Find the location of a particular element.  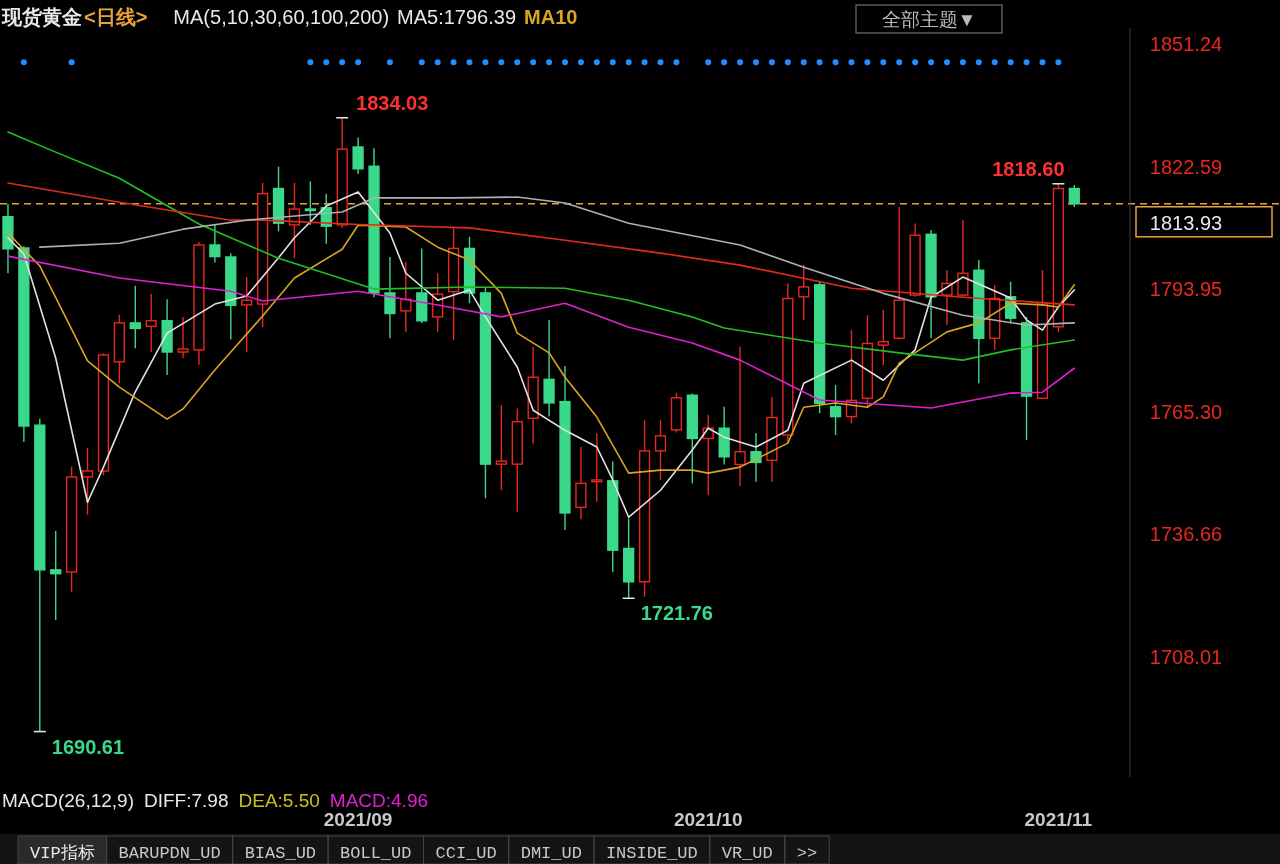

y-tick-label: 1765.30 is located at coordinates (1186, 411).